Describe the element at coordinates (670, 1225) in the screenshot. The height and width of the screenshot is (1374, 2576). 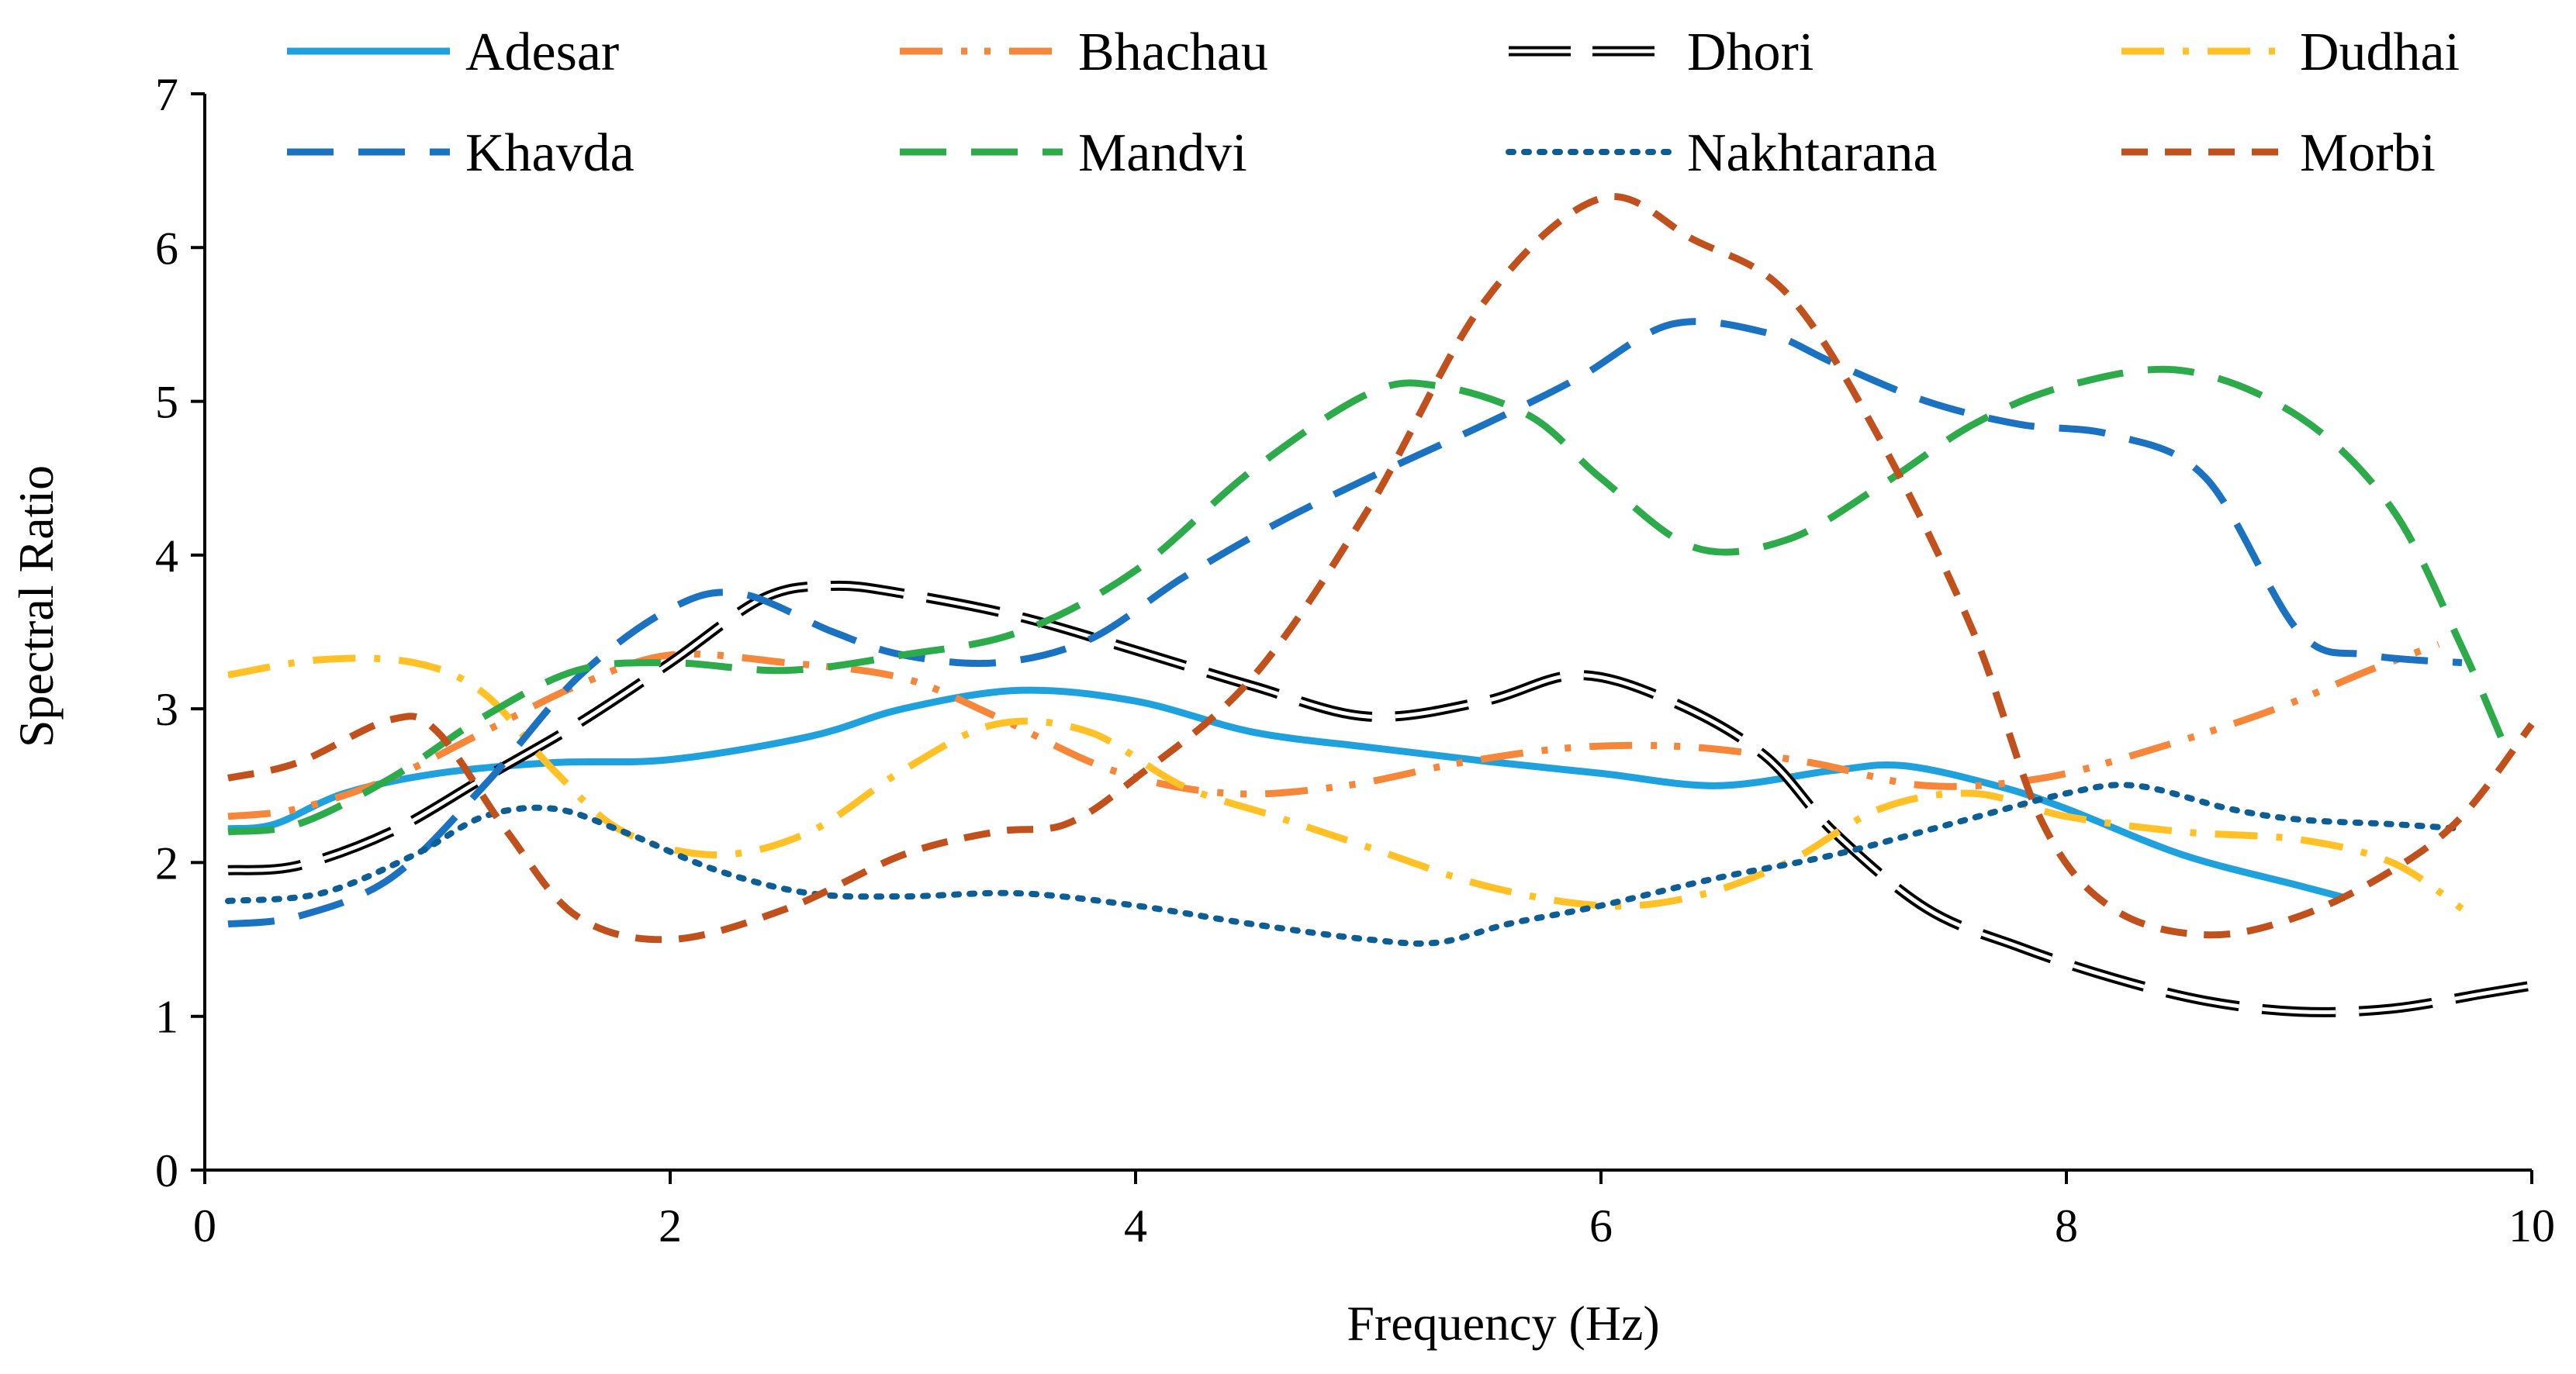
I see `x-tick-label: 2` at that location.